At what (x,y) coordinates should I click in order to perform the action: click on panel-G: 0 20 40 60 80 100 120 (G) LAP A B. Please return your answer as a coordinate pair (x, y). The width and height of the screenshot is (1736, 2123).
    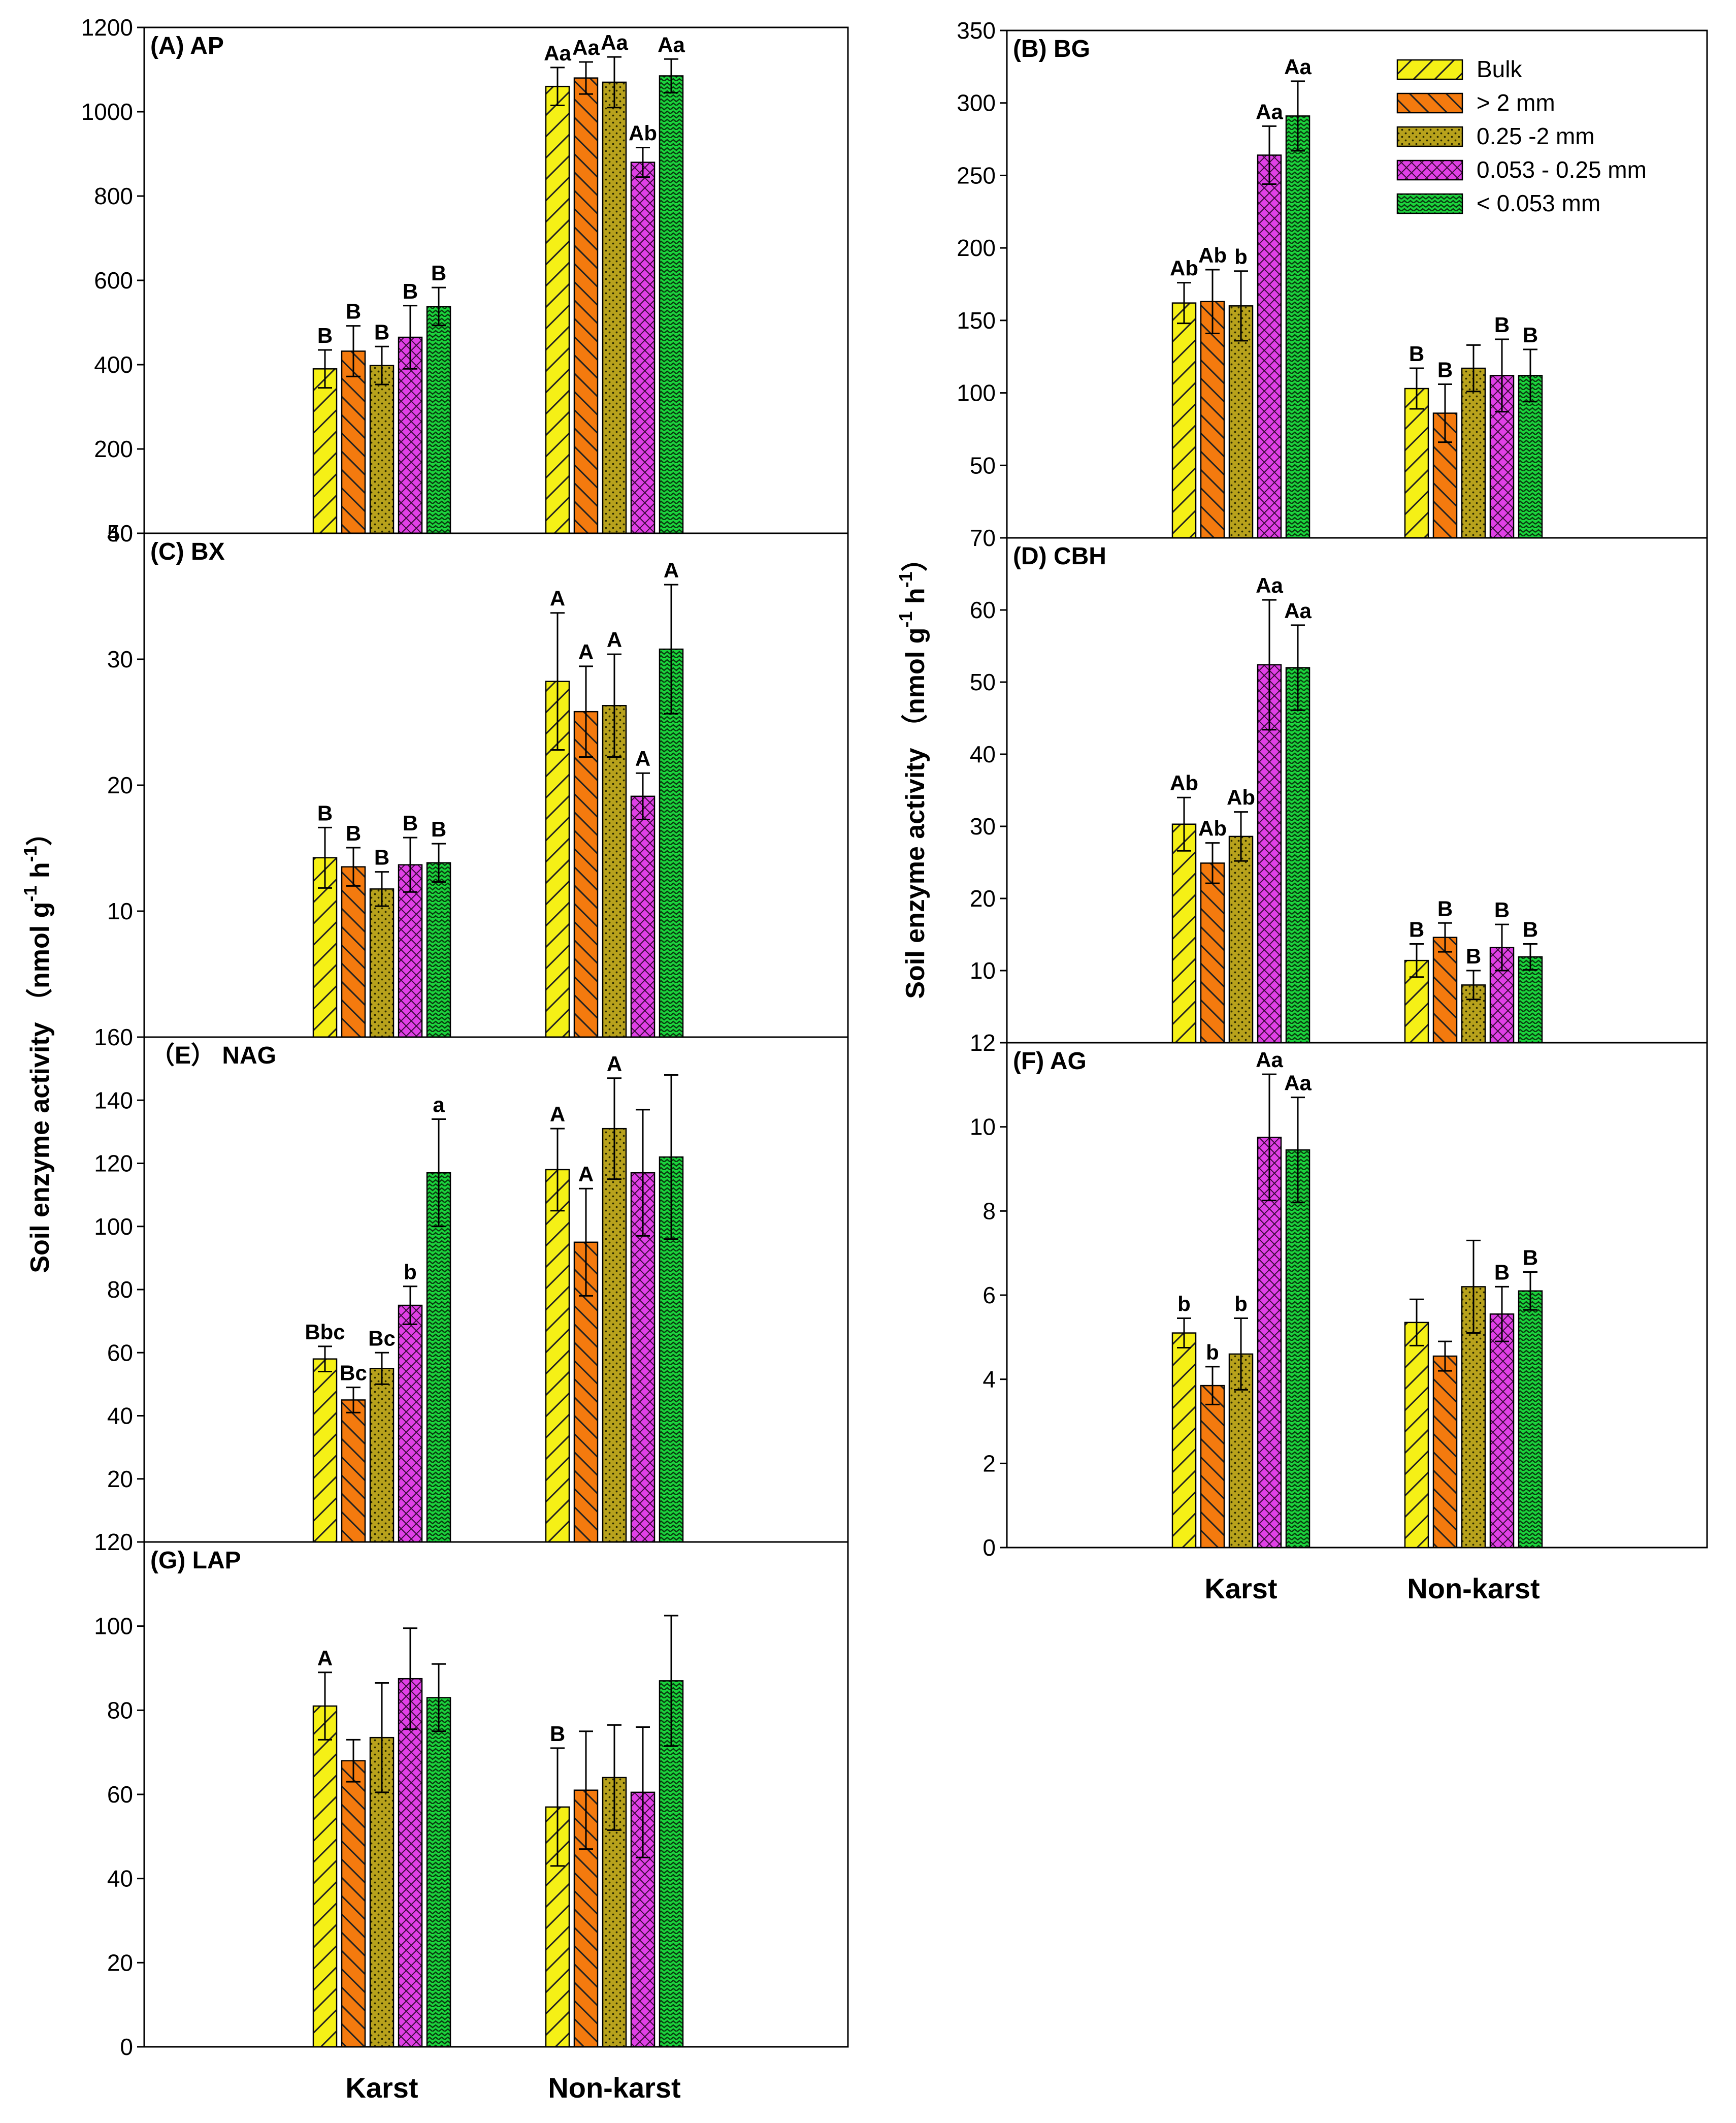
    Looking at the image, I should click on (471, 1794).